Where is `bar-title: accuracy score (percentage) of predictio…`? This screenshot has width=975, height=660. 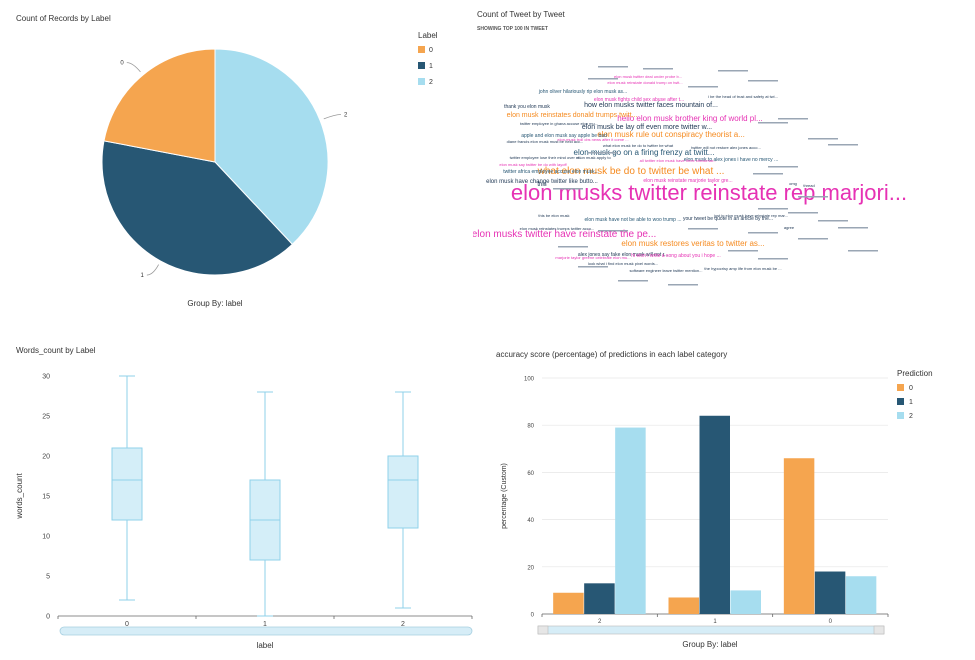 bar-title: accuracy score (percentage) of predictio… is located at coordinates (612, 354).